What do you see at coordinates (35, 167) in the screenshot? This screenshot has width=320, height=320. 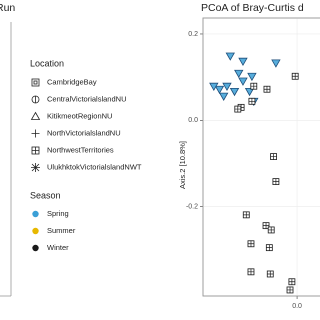 I see `icon-star` at bounding box center [35, 167].